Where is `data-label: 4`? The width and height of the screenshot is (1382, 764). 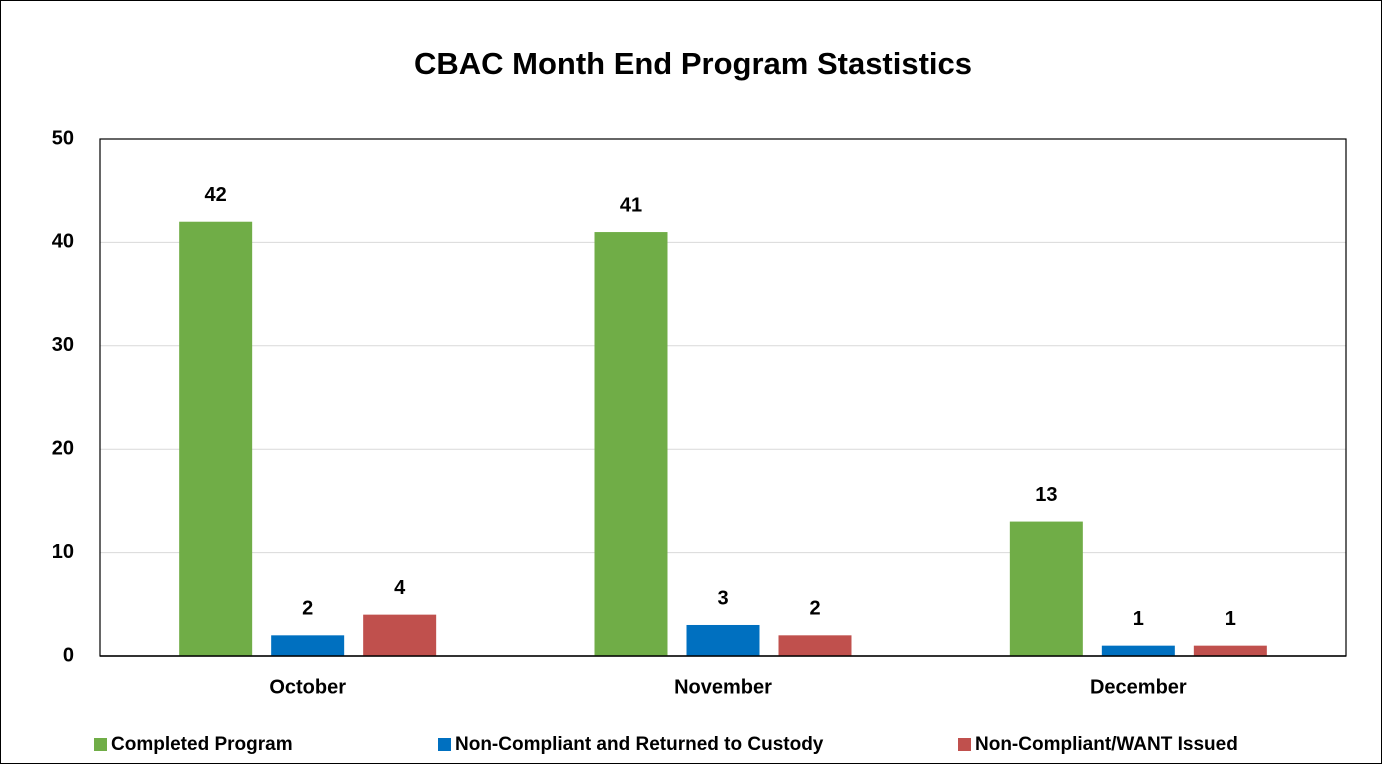 data-label: 4 is located at coordinates (400, 588).